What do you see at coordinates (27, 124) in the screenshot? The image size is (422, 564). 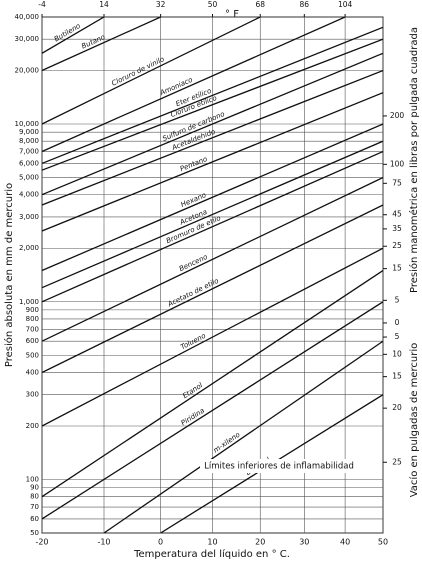 I see `y-tick-label: 10,000` at bounding box center [27, 124].